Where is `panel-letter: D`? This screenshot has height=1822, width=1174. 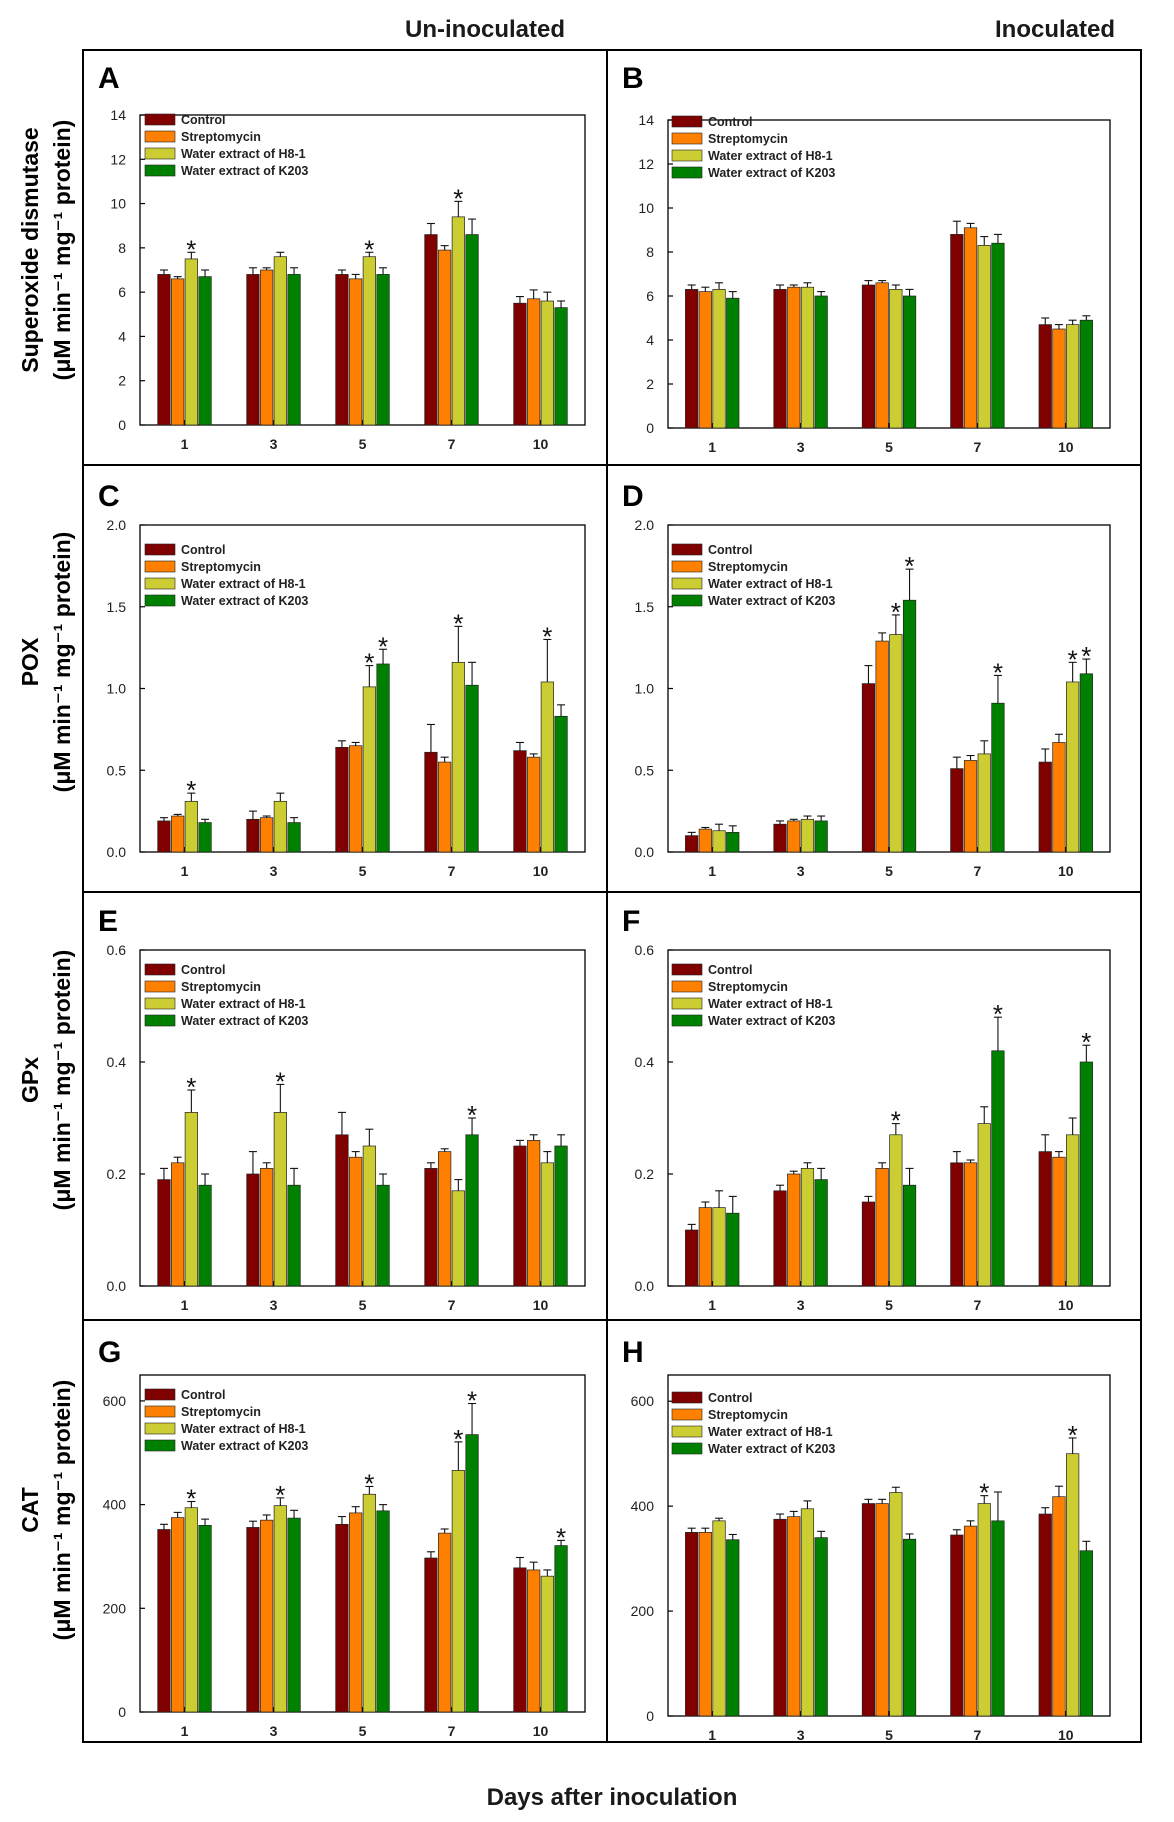 panel-letter: D is located at coordinates (633, 496).